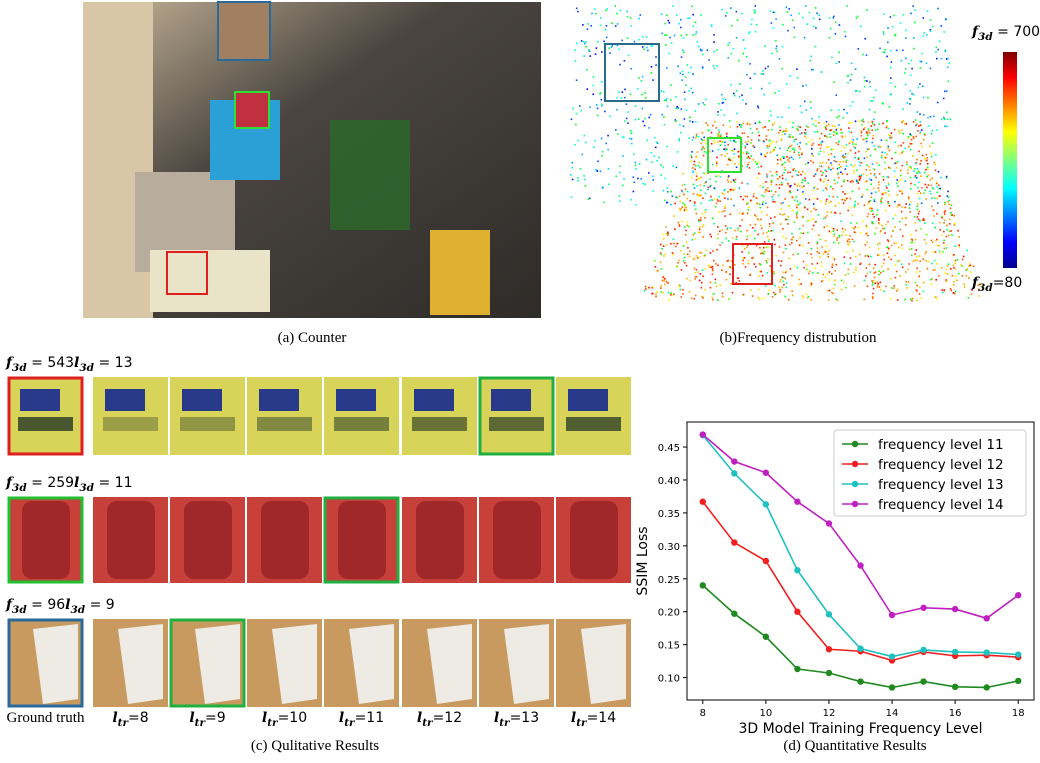  Describe the element at coordinates (207, 663) in the screenshot. I see `highlight-frame` at that location.